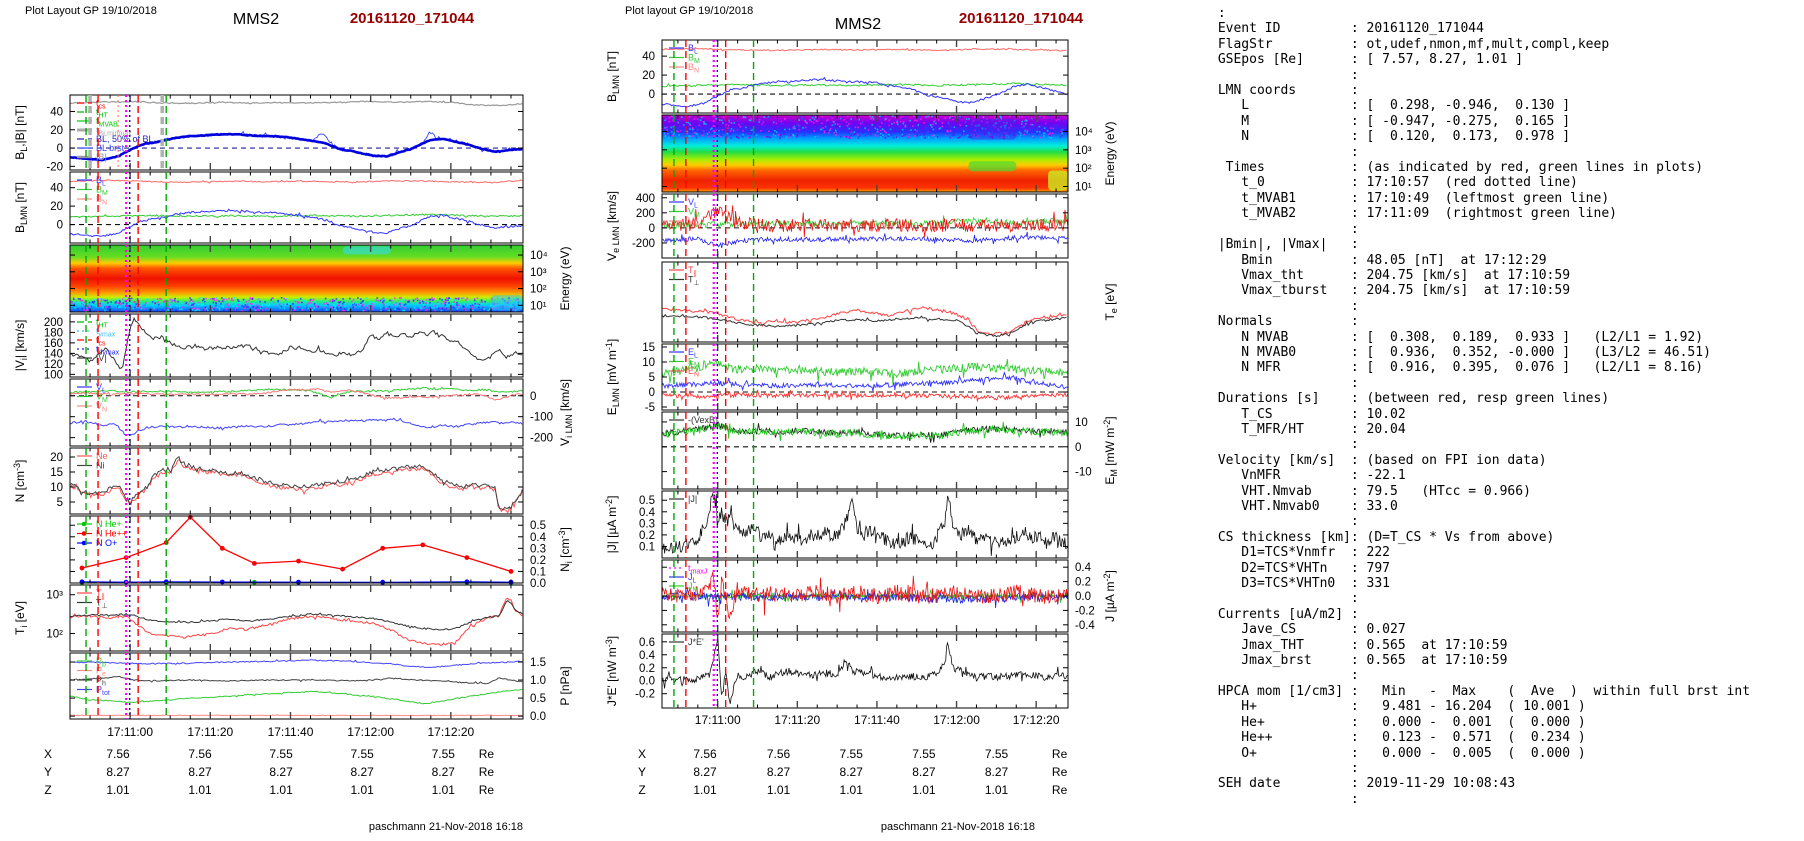 The width and height of the screenshot is (1804, 841). What do you see at coordinates (296, 715) in the screenshot?
I see `series-P-e` at bounding box center [296, 715].